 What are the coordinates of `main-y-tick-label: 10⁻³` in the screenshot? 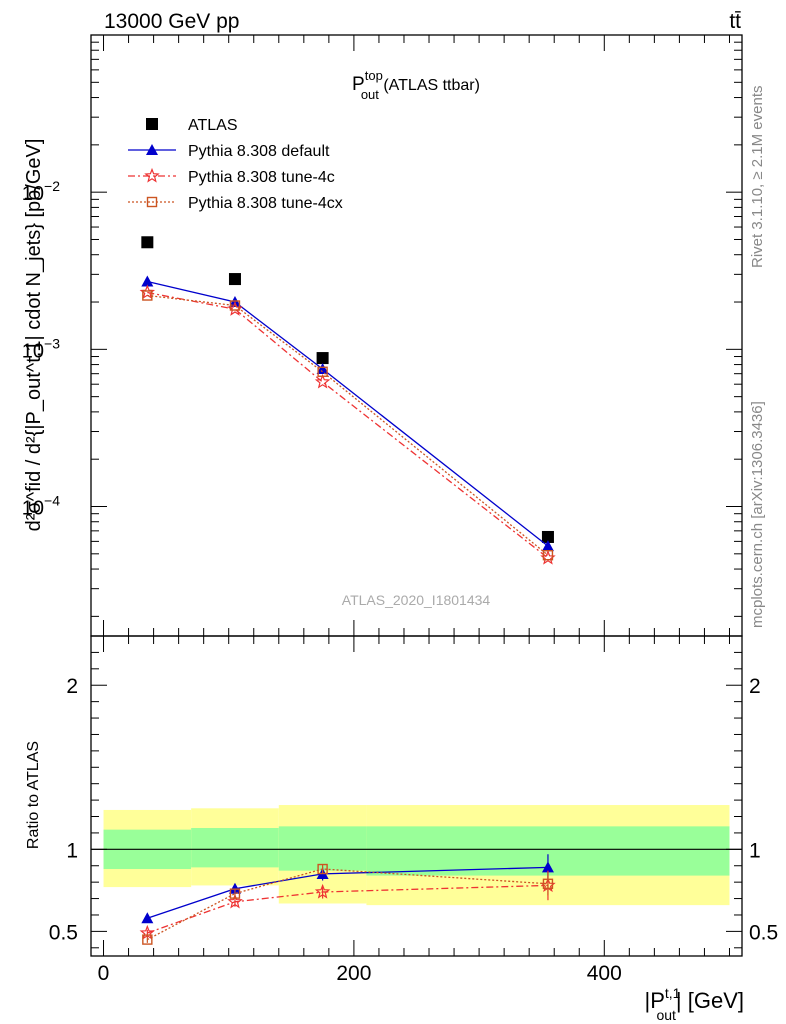 It's located at (41, 348).